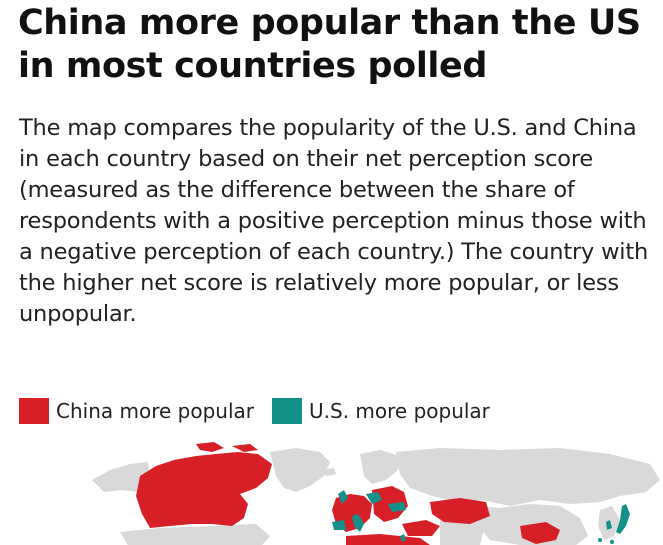 This screenshot has width=663, height=545. I want to click on land-china-more-popular, so click(348, 493).